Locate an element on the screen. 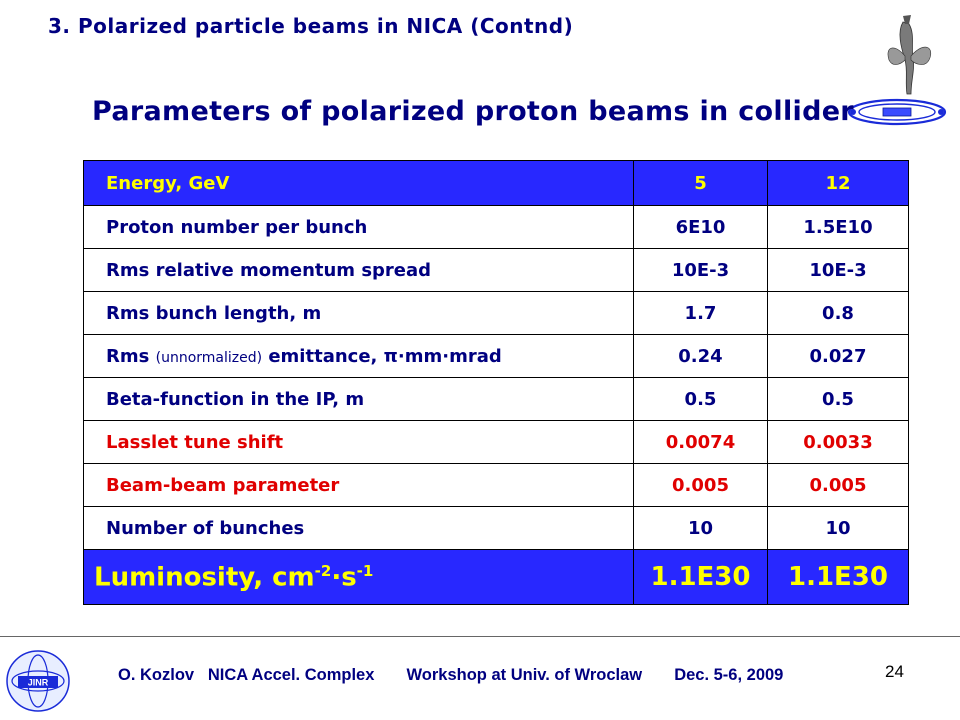 This screenshot has height=720, width=960. row-label: Rms bunch length, m is located at coordinates (358, 313).